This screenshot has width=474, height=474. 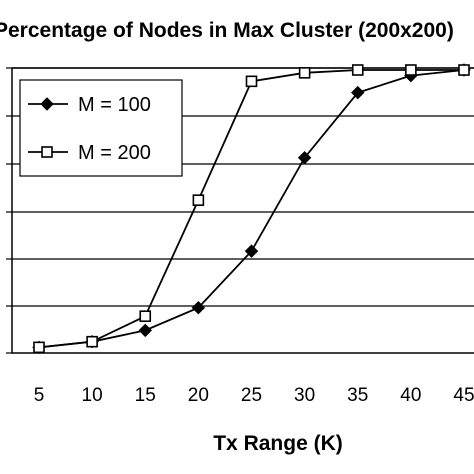 I want to click on legend-item: M = 100, so click(x=89, y=105).